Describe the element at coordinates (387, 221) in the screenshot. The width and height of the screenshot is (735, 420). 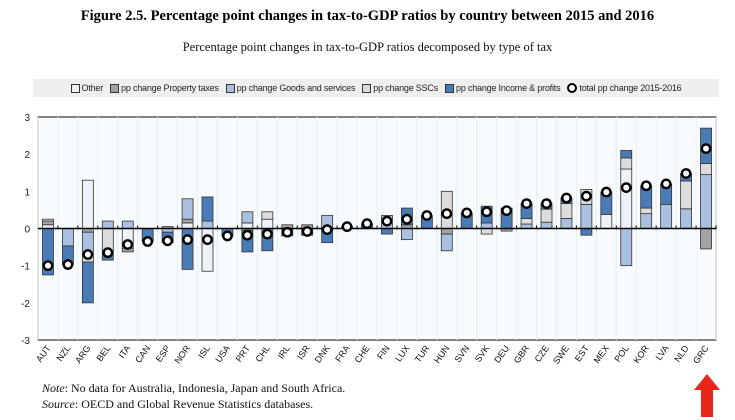
I see `total-marker-FIN` at that location.